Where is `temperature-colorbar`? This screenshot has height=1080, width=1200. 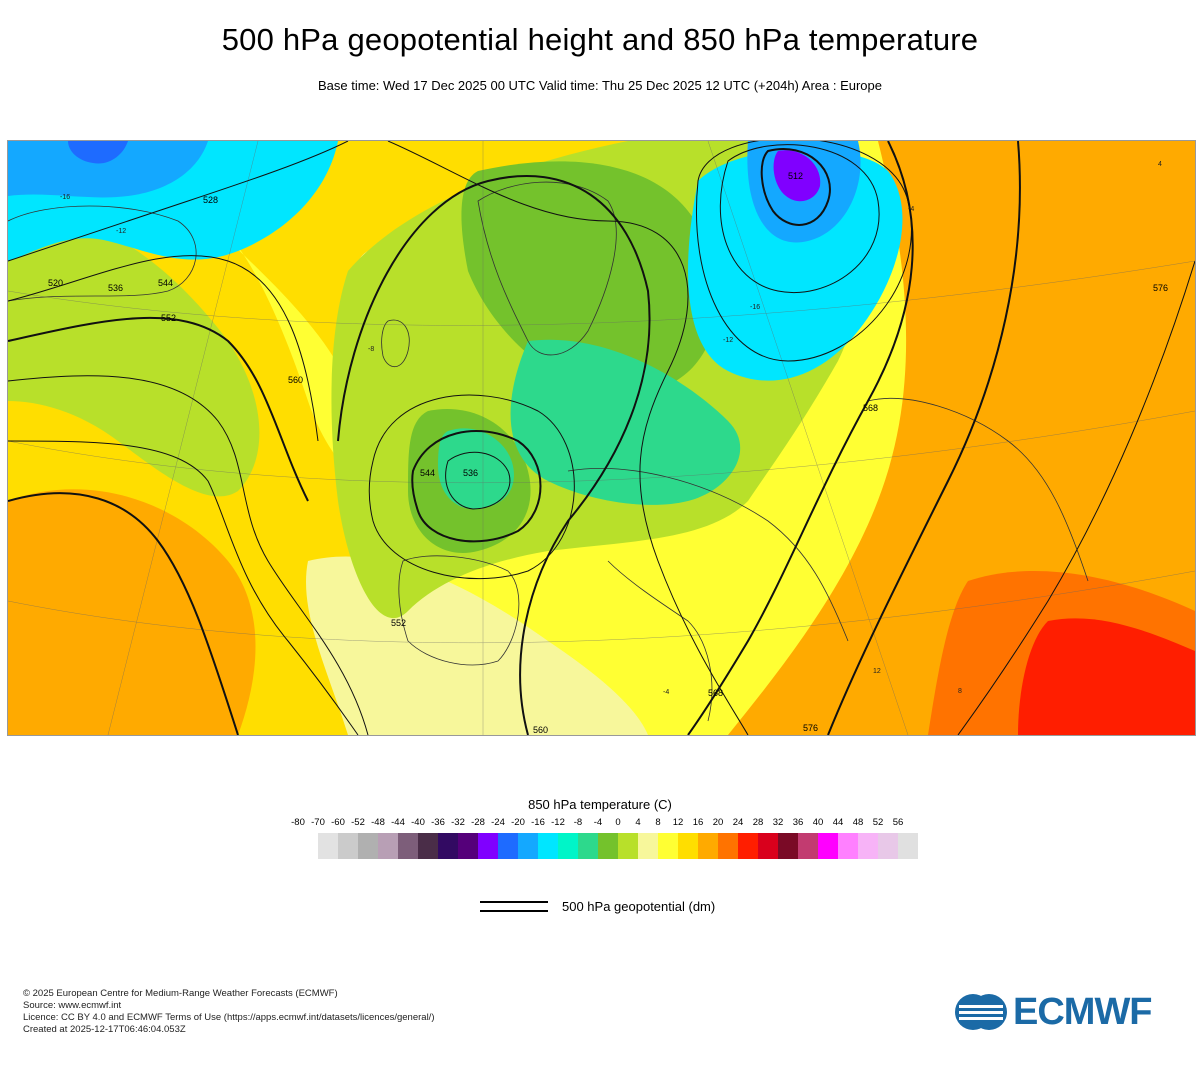 temperature-colorbar is located at coordinates (618, 846).